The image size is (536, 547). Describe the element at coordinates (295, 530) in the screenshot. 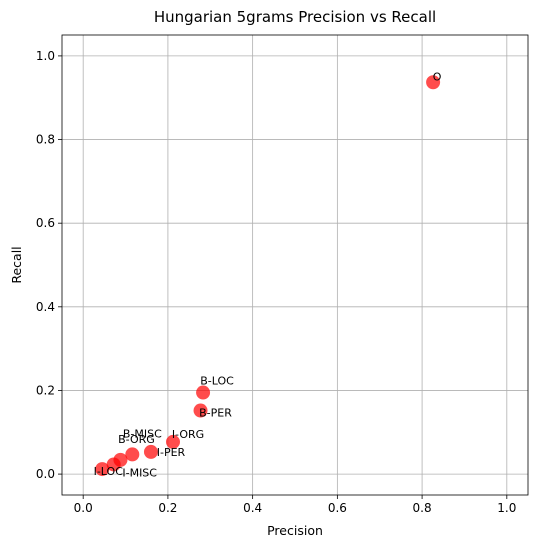

I see `x-axis-label: Precision` at that location.